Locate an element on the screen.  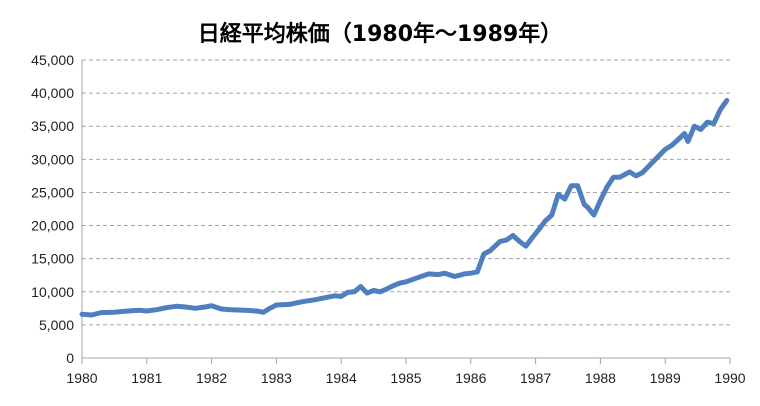
y-tick-label: 25,000 is located at coordinates (52, 192).